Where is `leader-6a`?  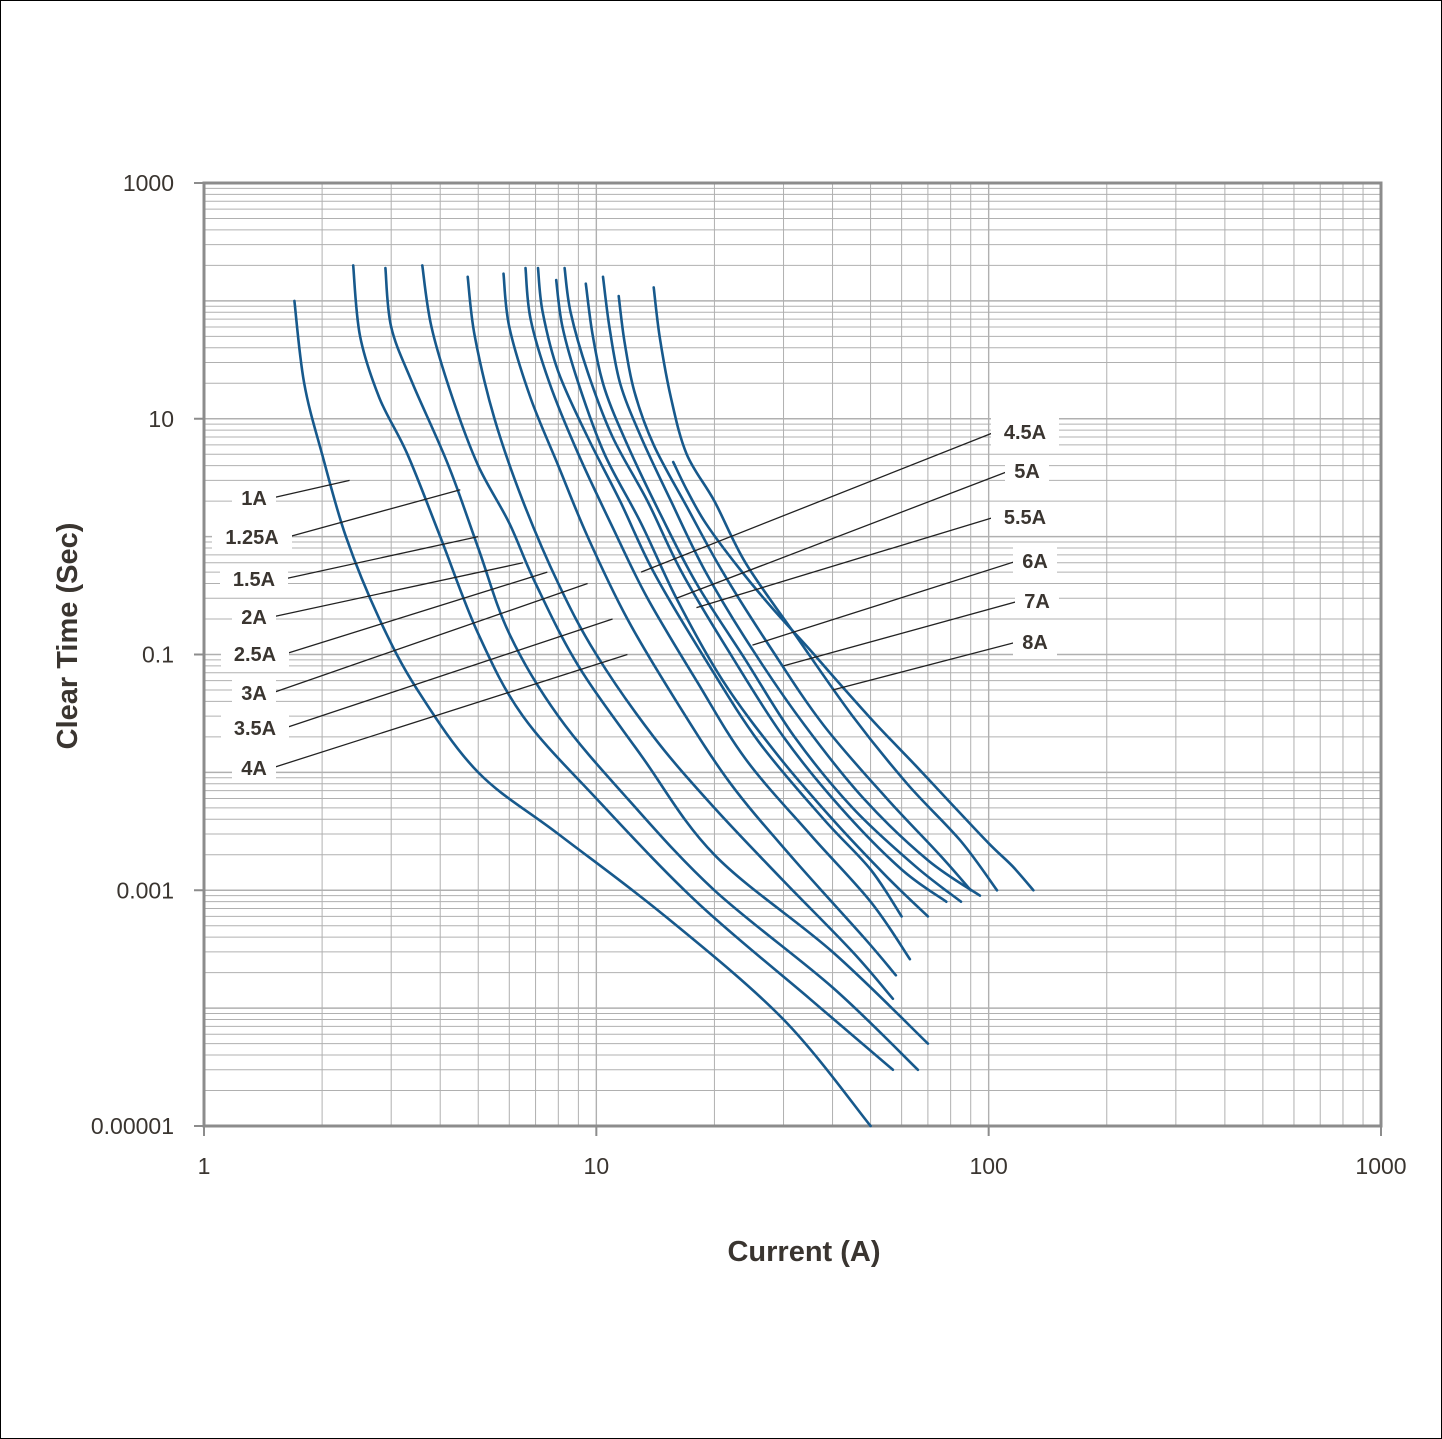 leader-6a is located at coordinates (885, 603).